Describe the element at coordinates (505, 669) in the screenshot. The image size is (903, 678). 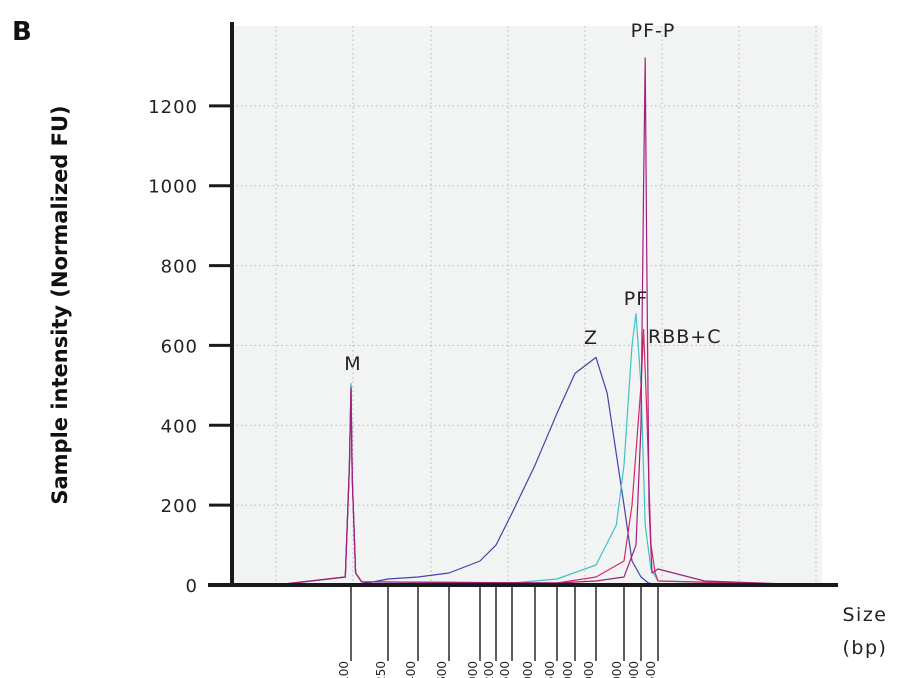
I see `x-tick-label: 1500` at that location.